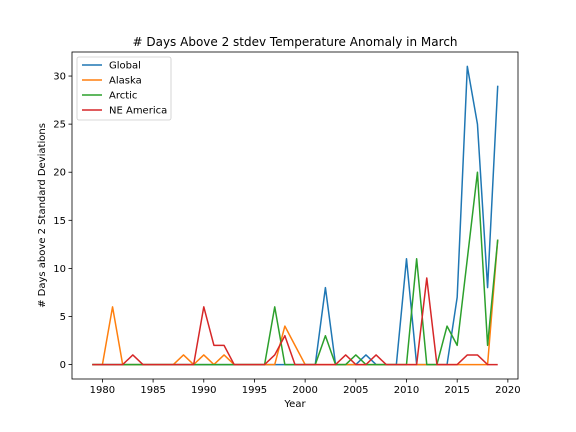  I want to click on x-tick-label: 1985, so click(152, 390).